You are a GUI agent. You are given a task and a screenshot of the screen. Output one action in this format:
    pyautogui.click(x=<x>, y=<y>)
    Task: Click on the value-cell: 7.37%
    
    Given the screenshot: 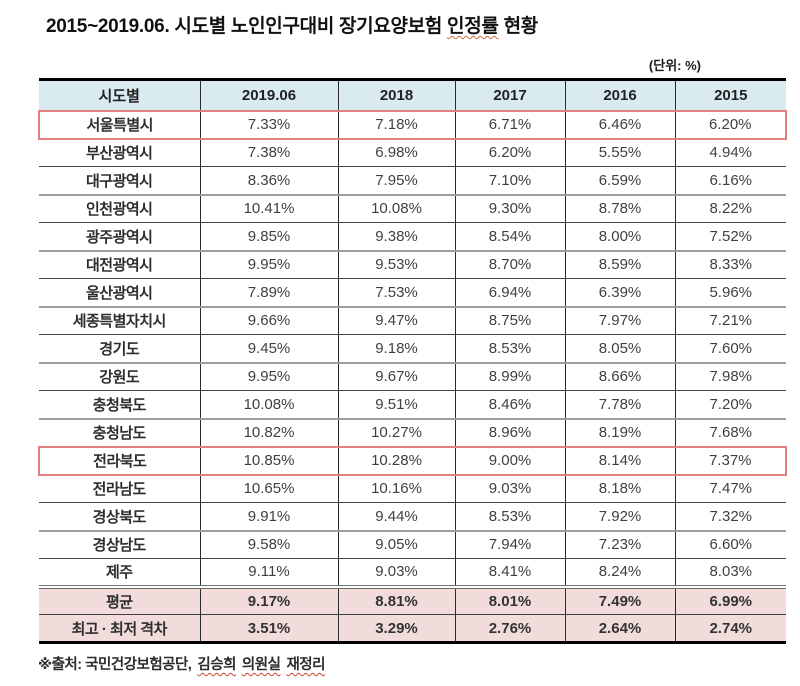 What is the action you would take?
    pyautogui.click(x=730, y=460)
    